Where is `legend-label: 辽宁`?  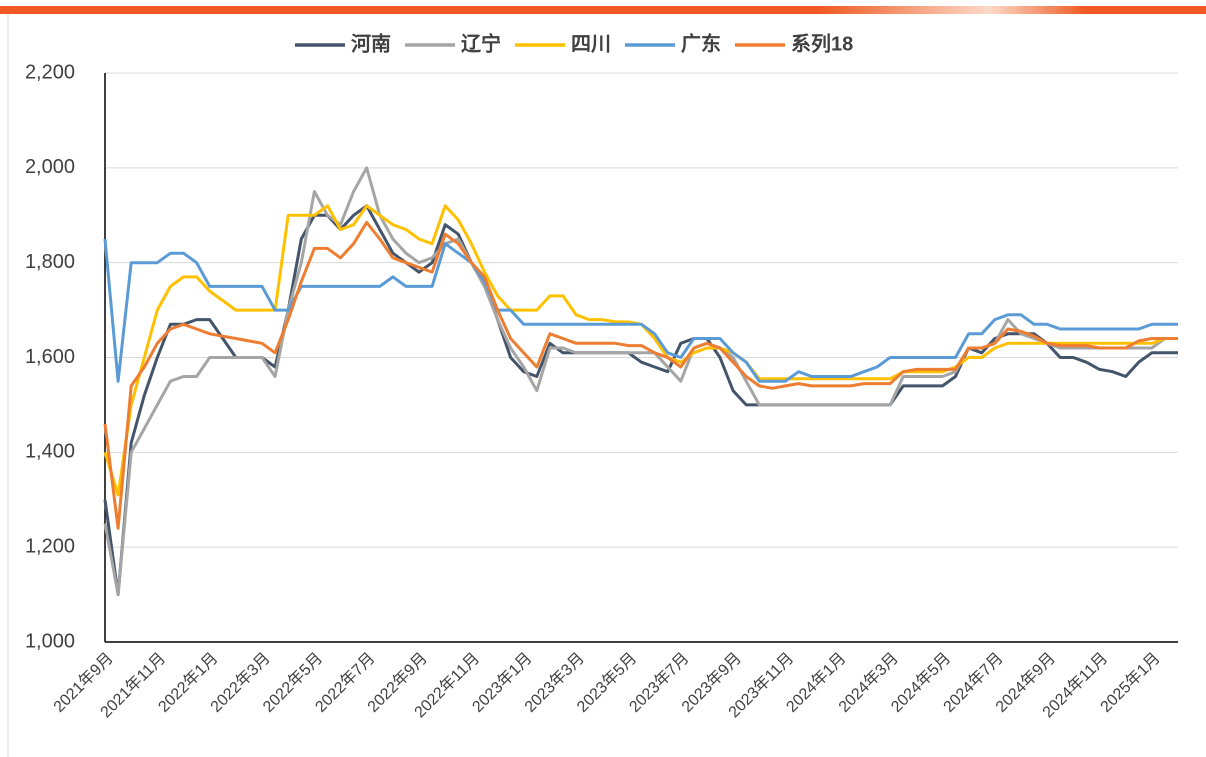 legend-label: 辽宁 is located at coordinates (481, 43).